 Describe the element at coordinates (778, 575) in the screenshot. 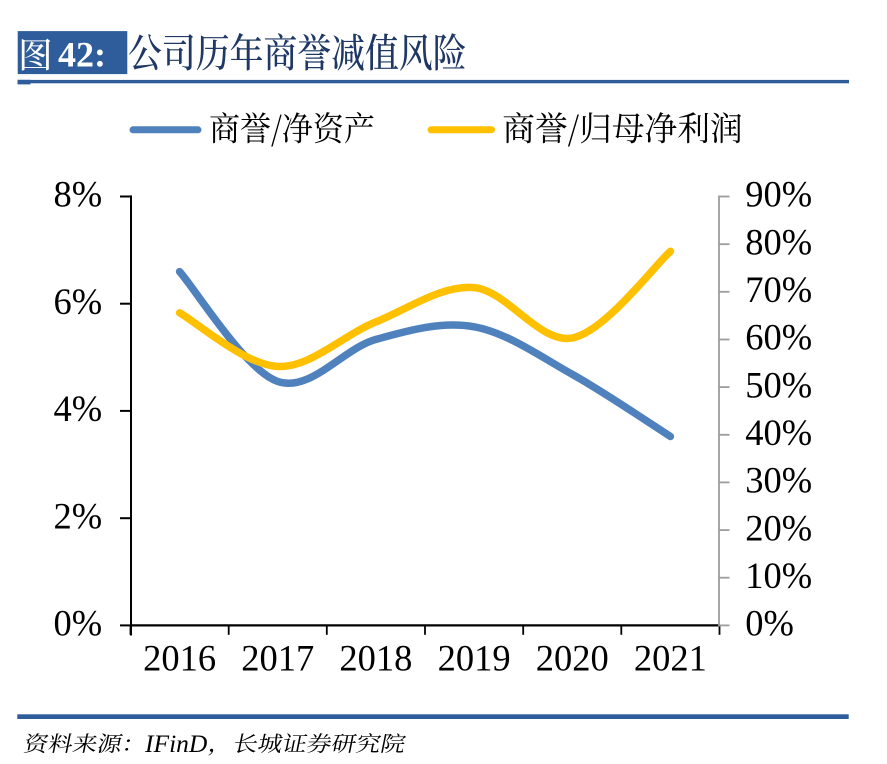

I see `svg-text: 10%` at that location.